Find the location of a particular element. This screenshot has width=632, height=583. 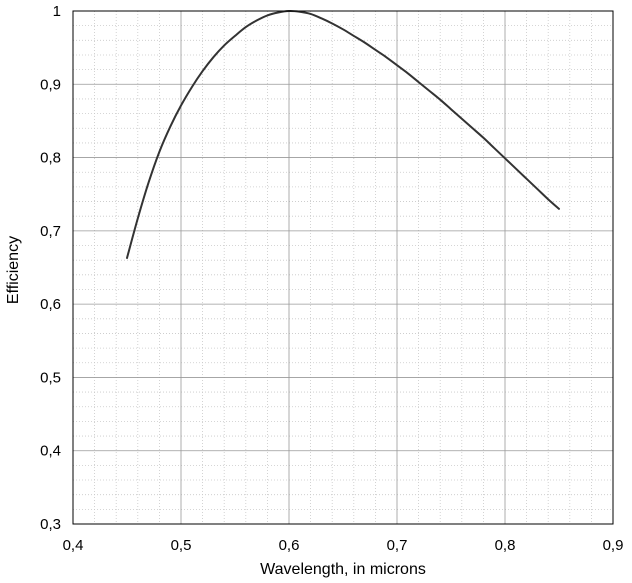

x-tick-label: 0,5 is located at coordinates (181, 545).